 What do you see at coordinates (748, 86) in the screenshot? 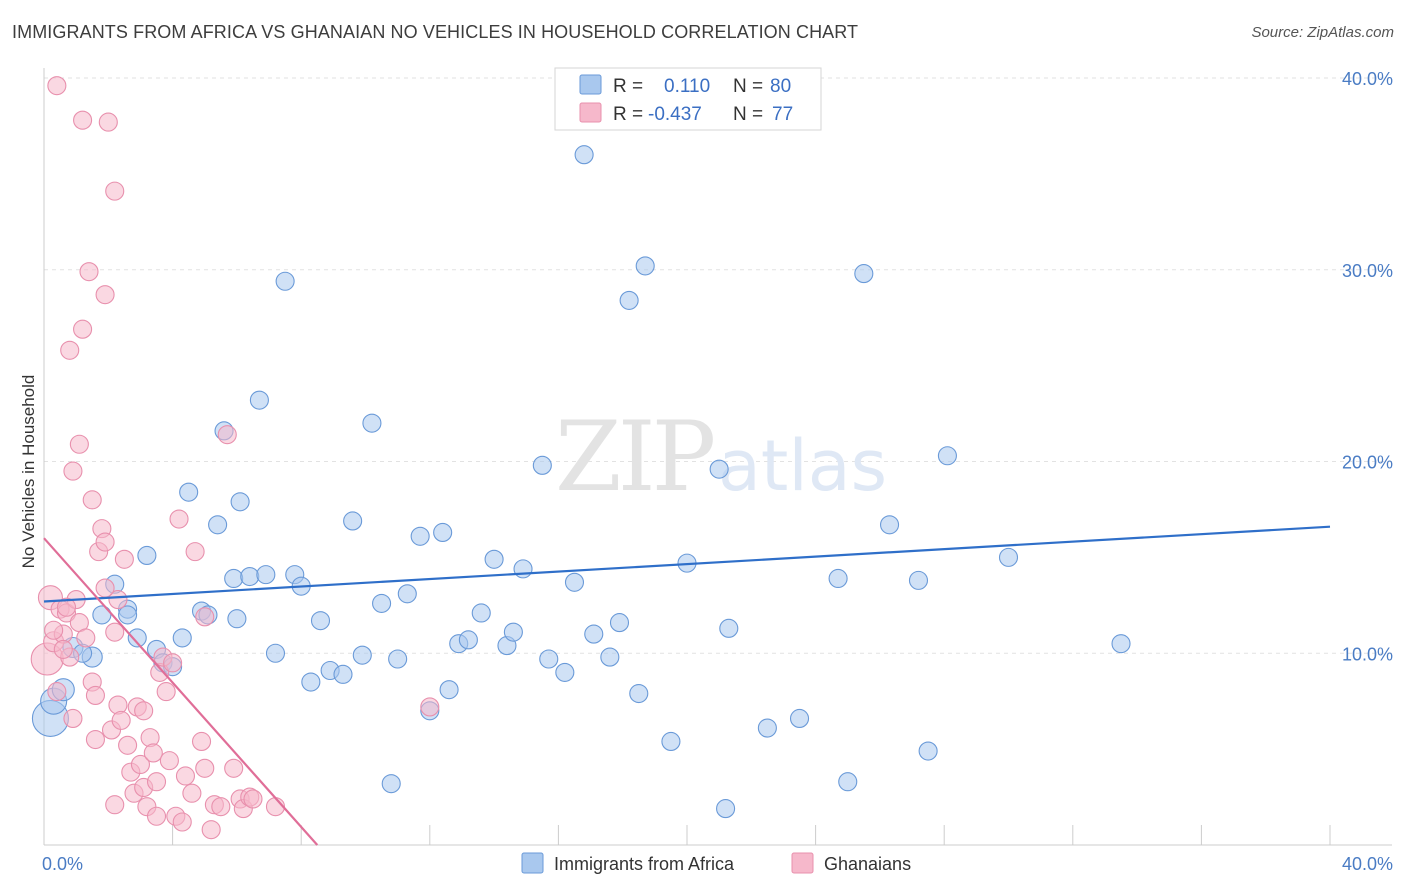
I see `legend-n-label-africa: N =` at bounding box center [748, 86].